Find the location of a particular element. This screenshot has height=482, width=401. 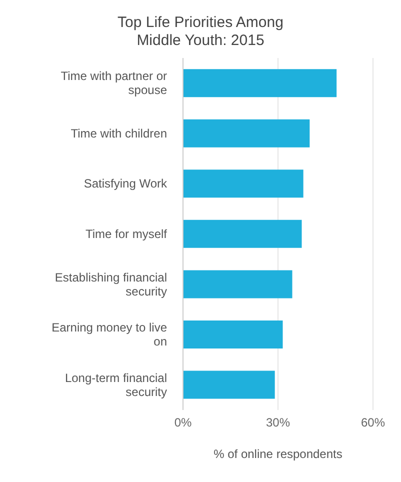

x-tick-label: 30% is located at coordinates (278, 423).